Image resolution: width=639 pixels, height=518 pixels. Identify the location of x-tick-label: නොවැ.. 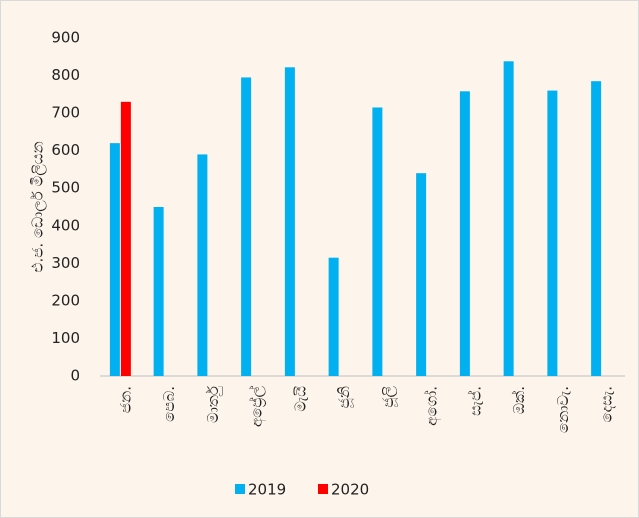
(563, 409).